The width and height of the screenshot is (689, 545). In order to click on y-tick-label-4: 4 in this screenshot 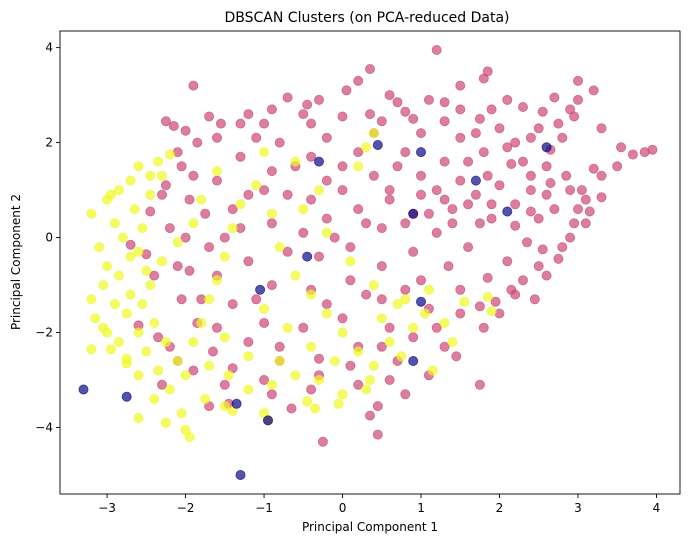, I will do `click(49, 48)`.